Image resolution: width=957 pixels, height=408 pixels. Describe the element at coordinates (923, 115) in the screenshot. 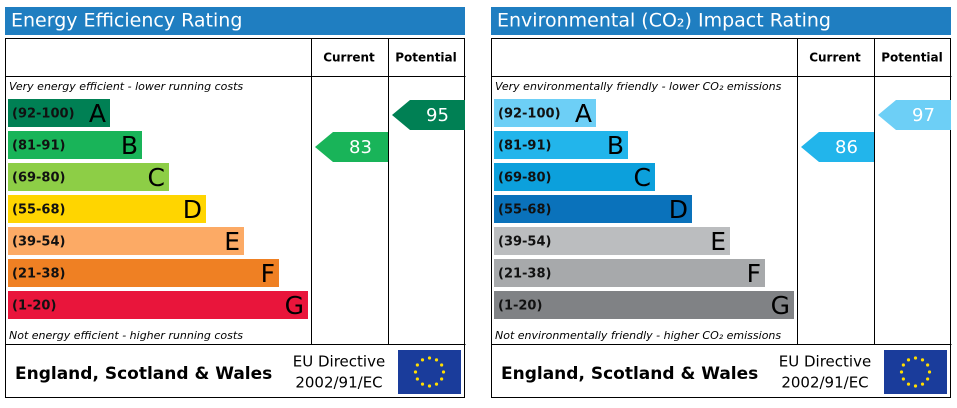

I see `rating-value: 97` at that location.